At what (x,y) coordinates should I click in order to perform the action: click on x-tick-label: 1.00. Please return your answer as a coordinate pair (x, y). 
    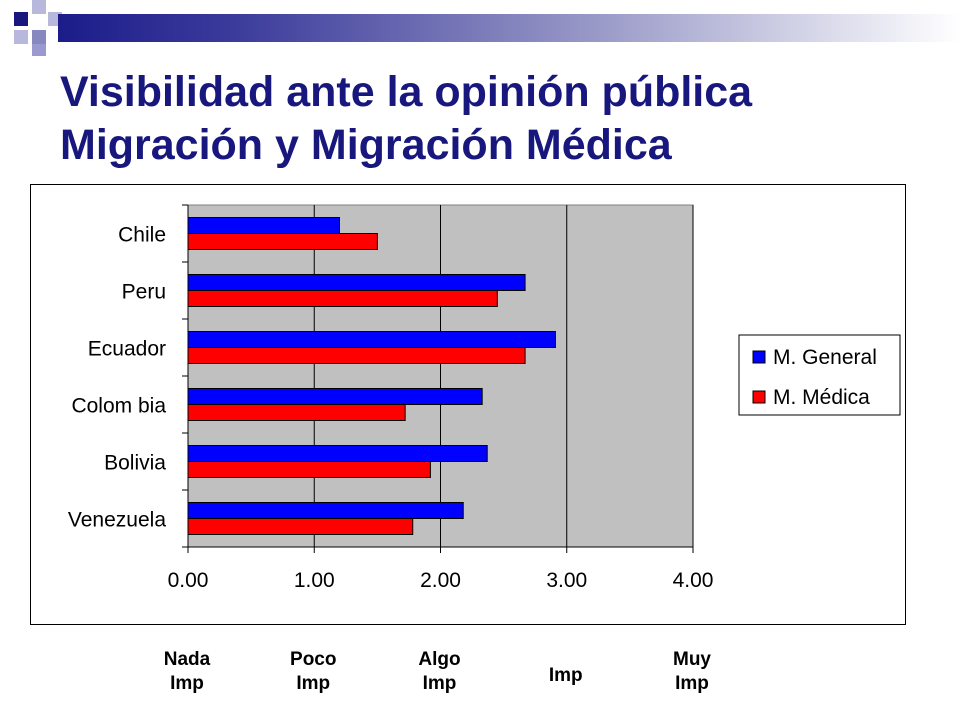
    Looking at the image, I should click on (314, 580).